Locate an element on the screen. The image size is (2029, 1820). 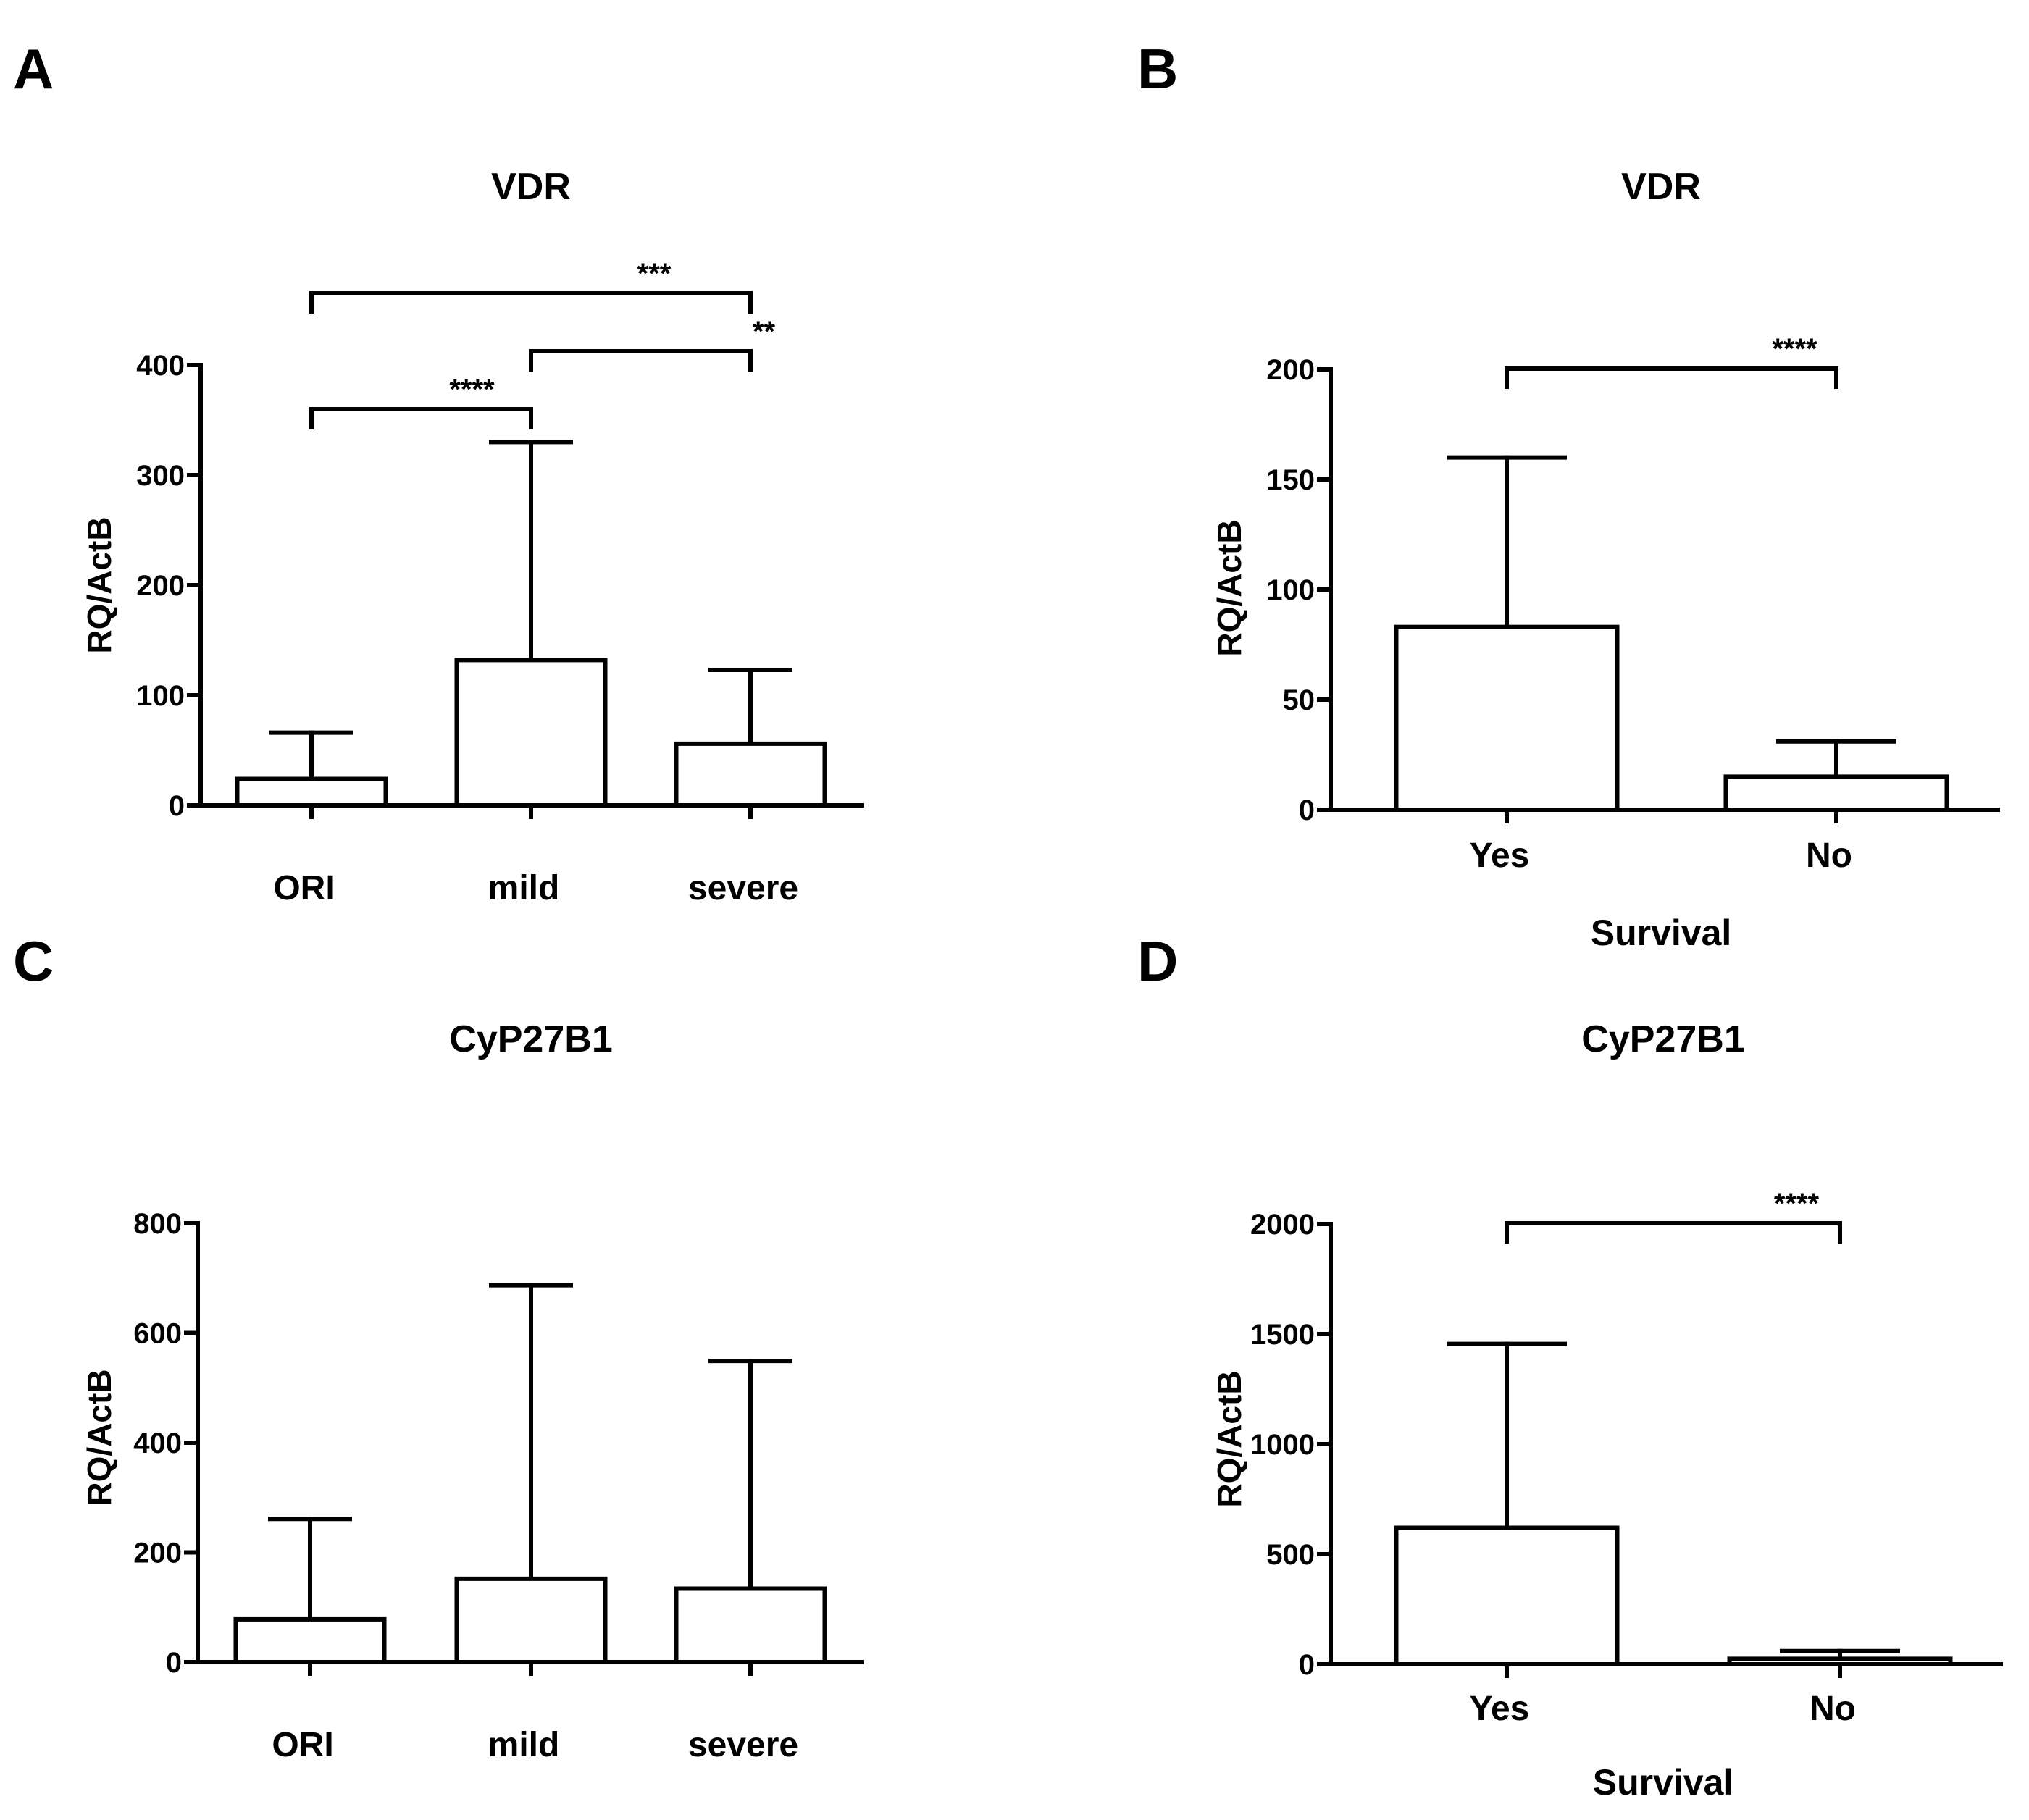
significance-label: *** is located at coordinates (654, 274).